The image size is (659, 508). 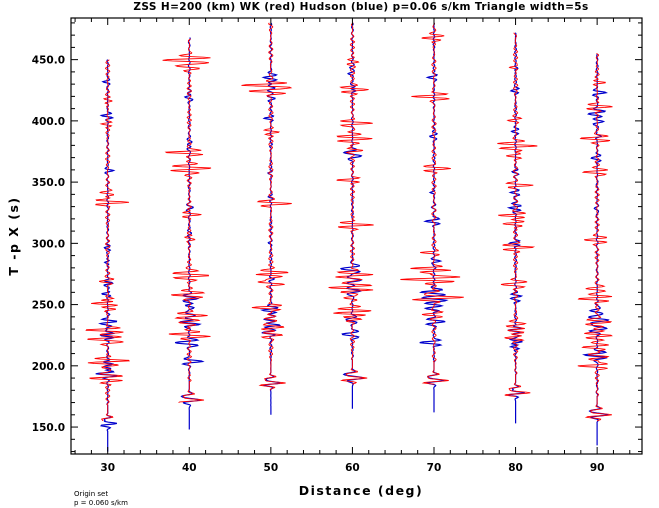 What do you see at coordinates (271, 468) in the screenshot?
I see `x-tick-label: 50` at bounding box center [271, 468].